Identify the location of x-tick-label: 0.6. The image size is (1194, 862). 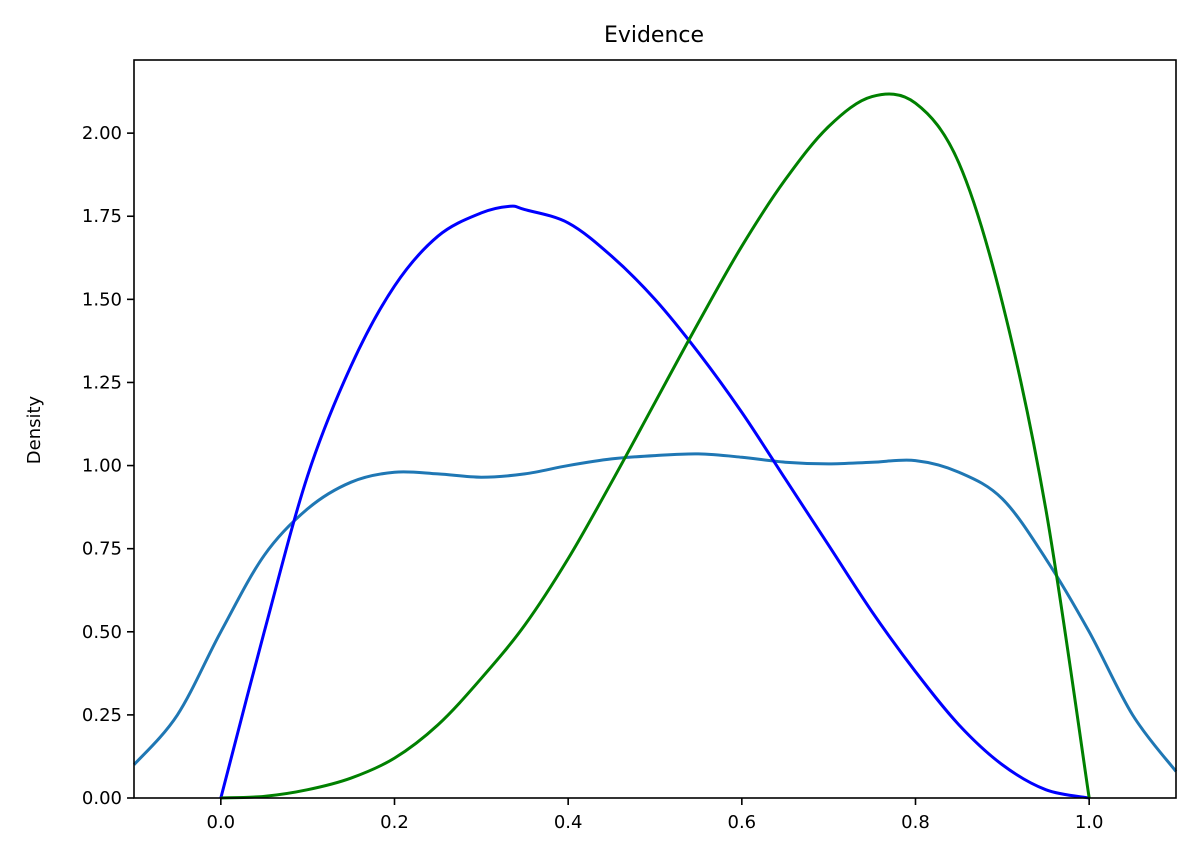
(742, 822).